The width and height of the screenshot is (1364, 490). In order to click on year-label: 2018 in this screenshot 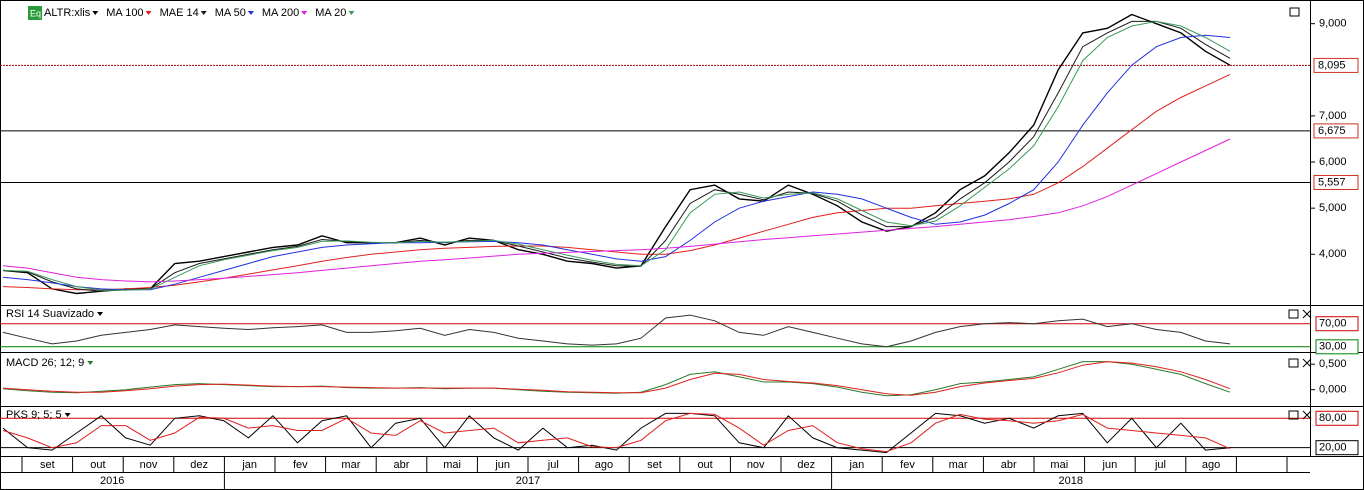, I will do `click(1071, 481)`.